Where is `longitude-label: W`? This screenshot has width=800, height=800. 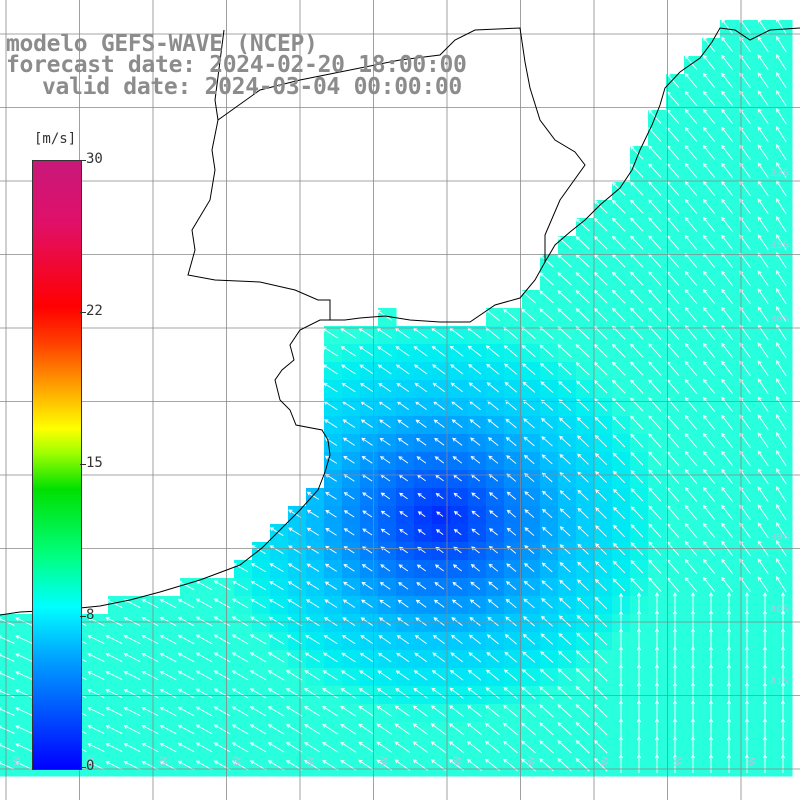 longitude-label: W is located at coordinates (91, 761).